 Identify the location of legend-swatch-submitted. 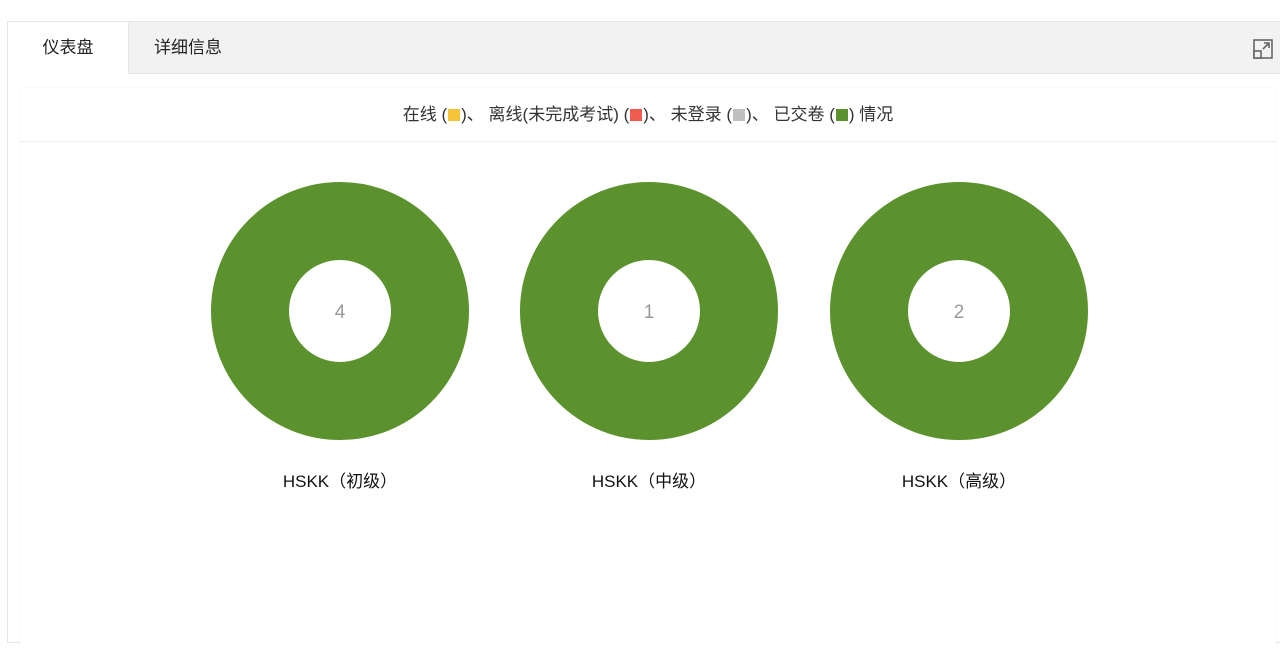
(841, 115).